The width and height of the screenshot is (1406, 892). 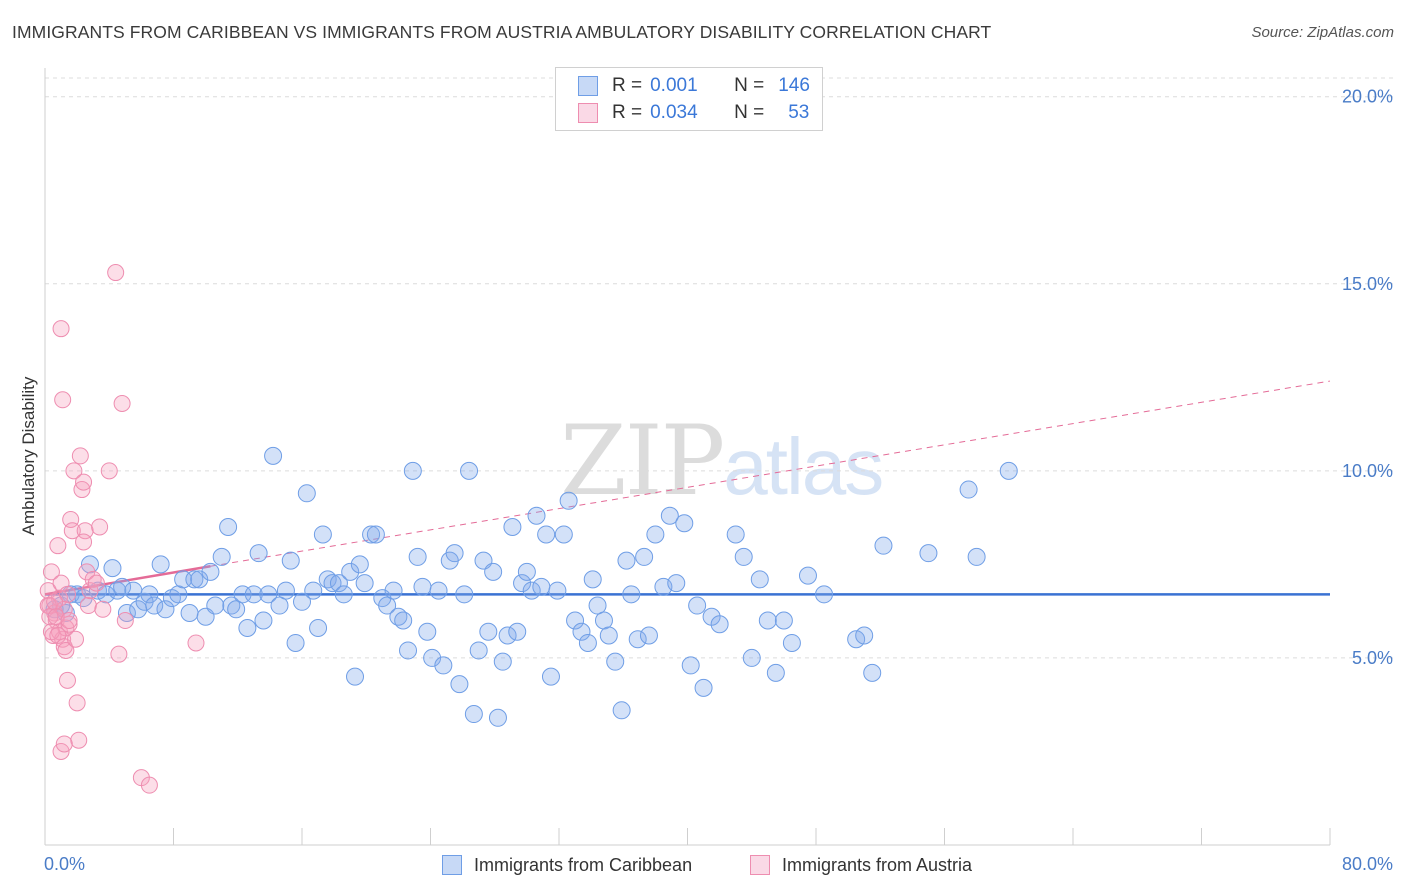 What do you see at coordinates (760, 865) in the screenshot?
I see `bottom-swatch-austria` at bounding box center [760, 865].